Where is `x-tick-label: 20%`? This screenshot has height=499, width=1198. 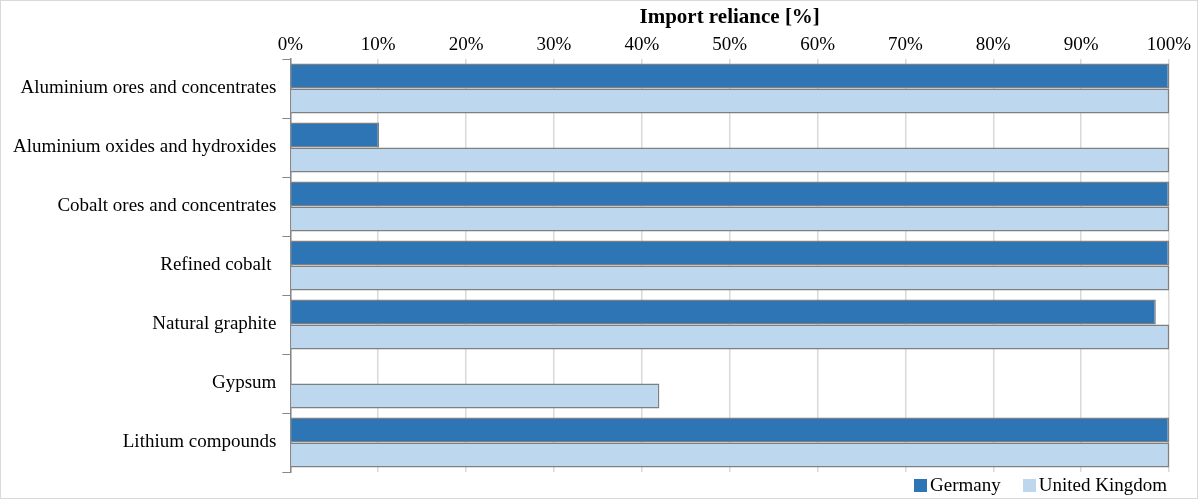 x-tick-label: 20% is located at coordinates (466, 43).